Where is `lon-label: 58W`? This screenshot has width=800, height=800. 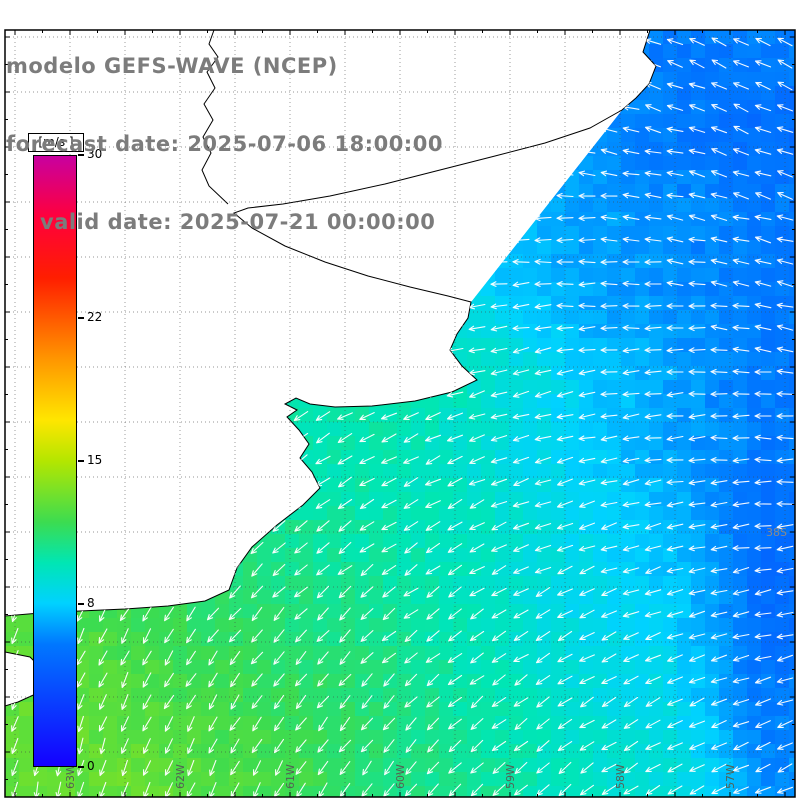
lon-label: 58W is located at coordinates (620, 776).